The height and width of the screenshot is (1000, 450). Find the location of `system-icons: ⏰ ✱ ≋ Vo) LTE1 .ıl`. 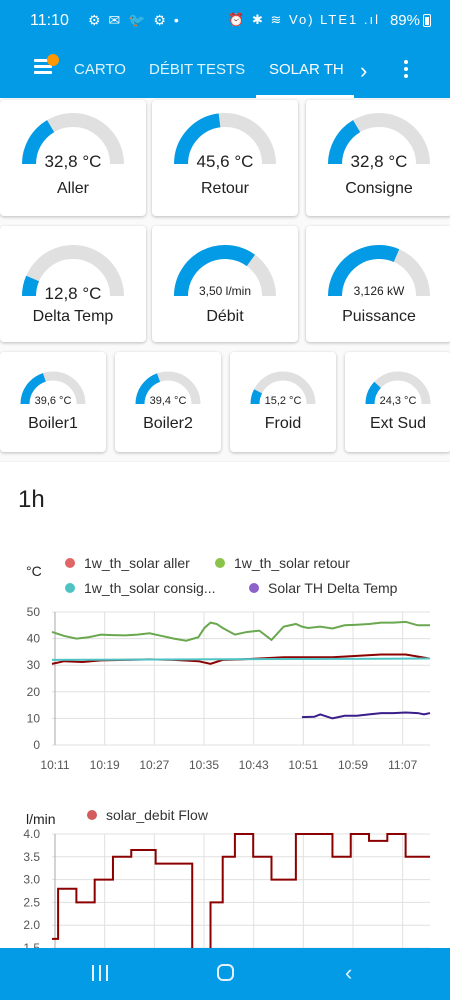

system-icons: ⏰ ✱ ≋ Vo) LTE1 .ıl is located at coordinates (304, 19).